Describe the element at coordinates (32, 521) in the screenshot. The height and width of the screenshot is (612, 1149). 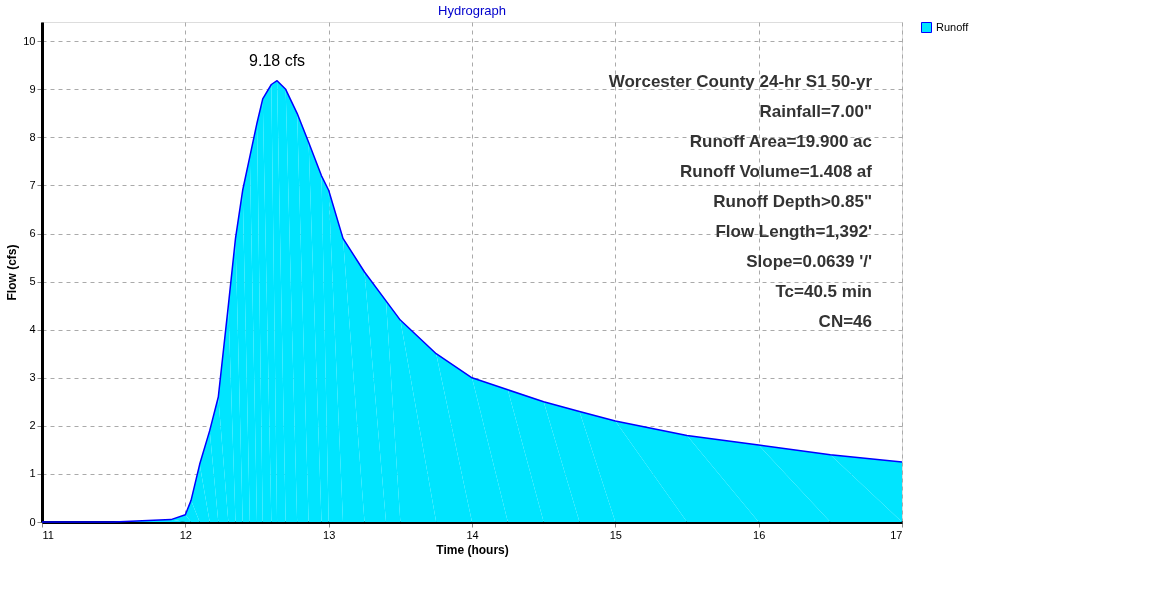
I see `y-tick-label: 0` at that location.